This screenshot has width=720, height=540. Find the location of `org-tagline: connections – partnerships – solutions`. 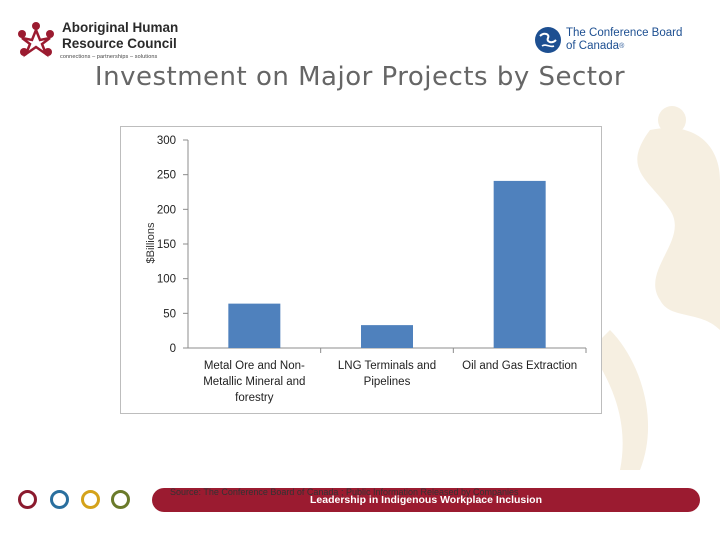

org-tagline: connections – partnerships – solutions is located at coordinates (109, 57).